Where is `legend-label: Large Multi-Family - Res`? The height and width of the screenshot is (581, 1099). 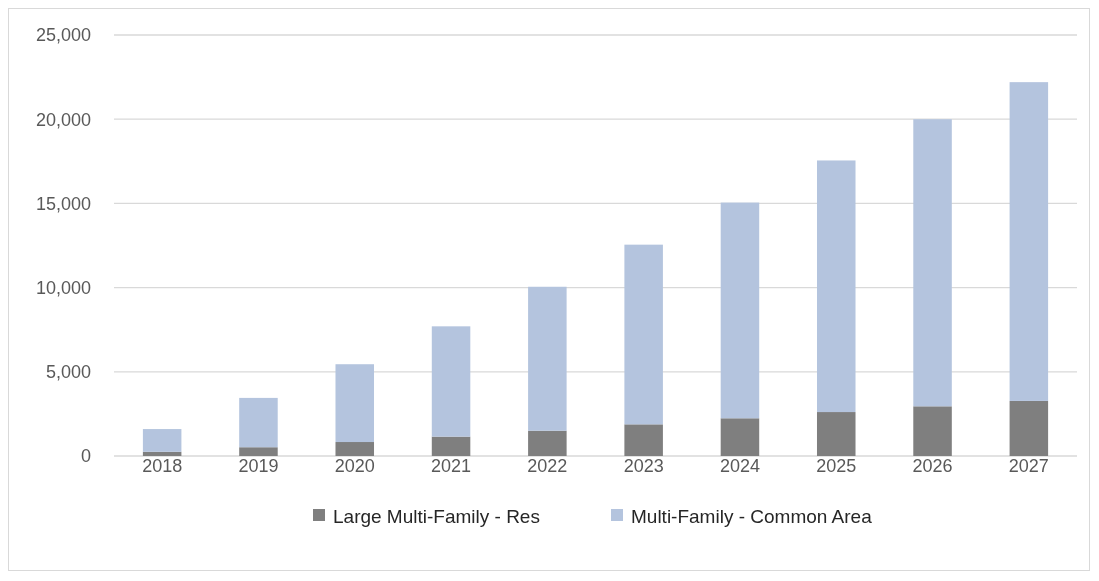 legend-label: Large Multi-Family - Res is located at coordinates (436, 516).